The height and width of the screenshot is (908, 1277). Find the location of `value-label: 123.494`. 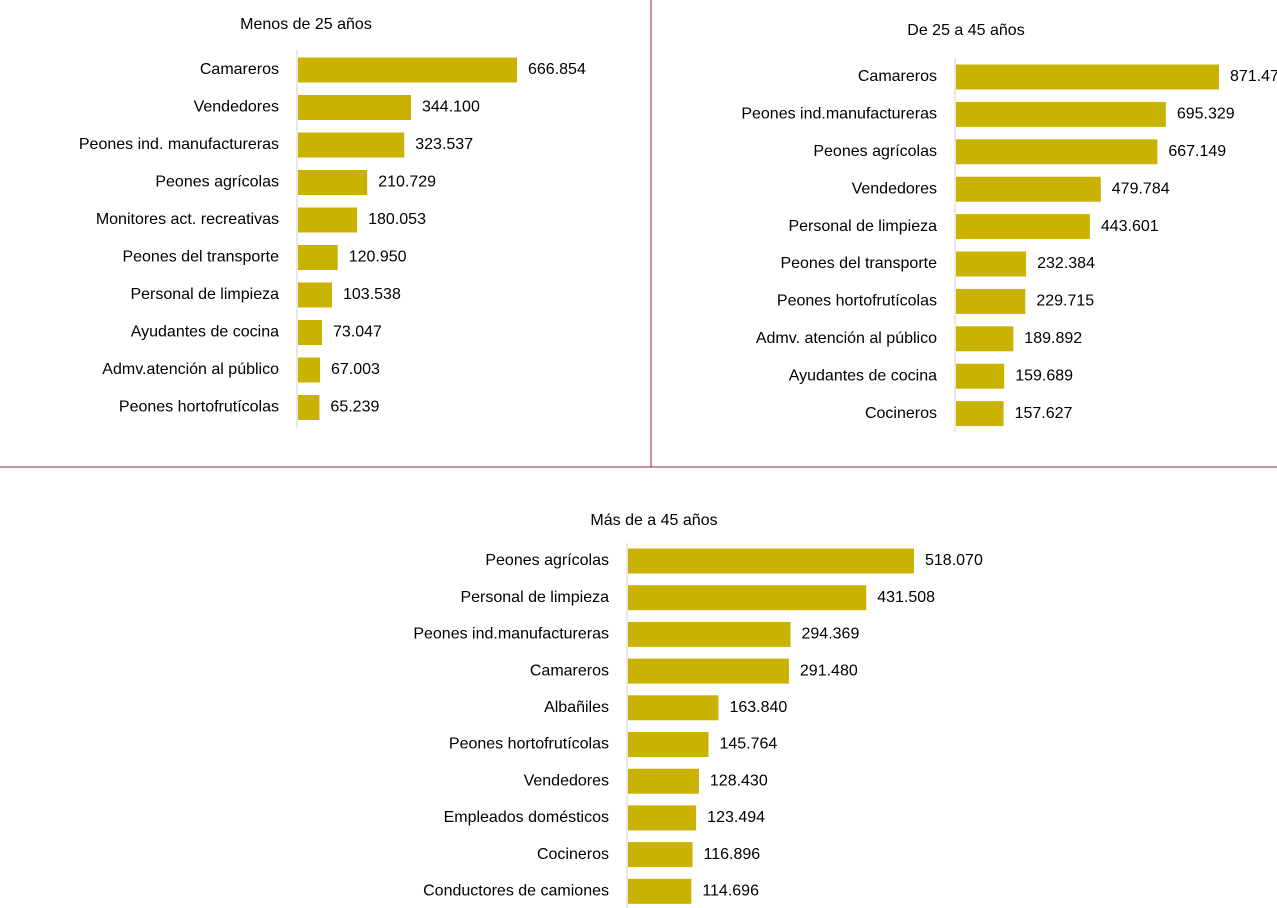

value-label: 123.494 is located at coordinates (736, 817).